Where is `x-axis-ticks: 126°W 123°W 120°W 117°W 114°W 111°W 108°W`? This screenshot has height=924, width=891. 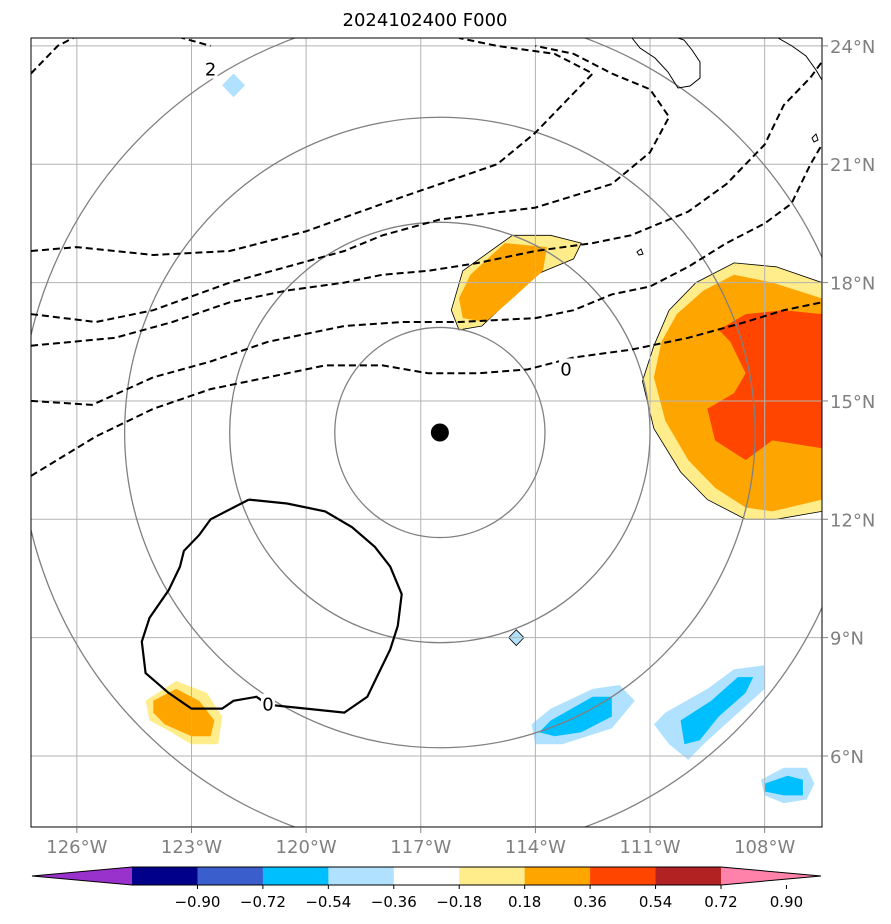 x-axis-ticks: 126°W 123°W 120°W 117°W 114°W 111°W 108°W is located at coordinates (420, 842).